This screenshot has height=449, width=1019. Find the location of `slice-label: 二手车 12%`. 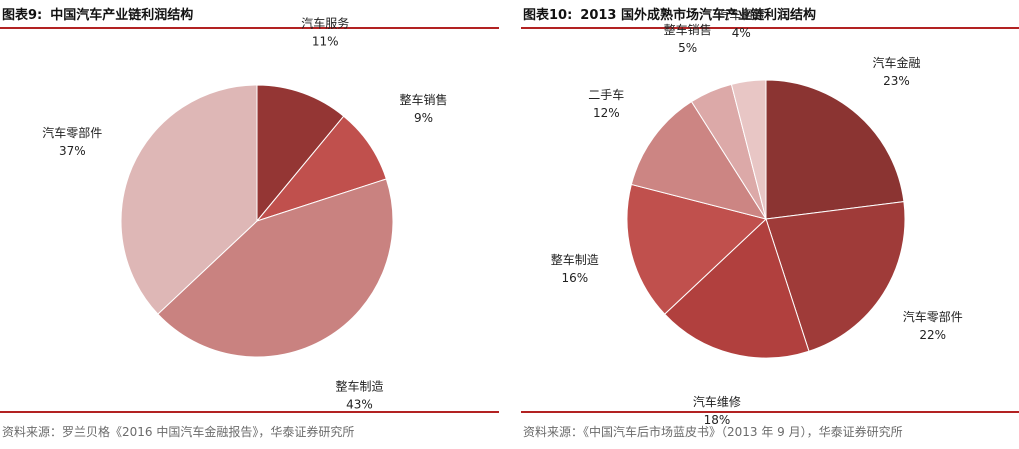

slice-label: 二手车 12% is located at coordinates (606, 103).